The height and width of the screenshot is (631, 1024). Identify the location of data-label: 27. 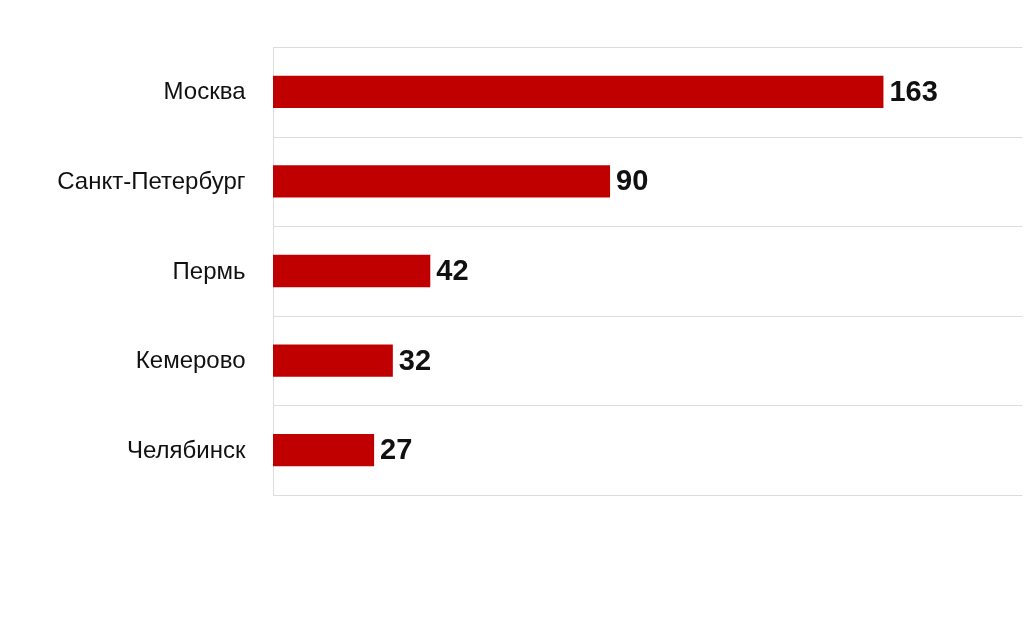
(396, 449).